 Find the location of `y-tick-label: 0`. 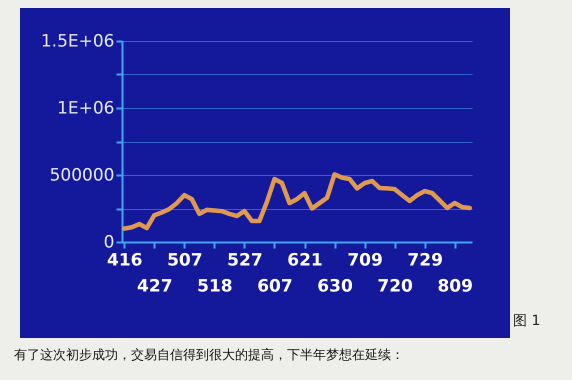

y-tick-label: 0 is located at coordinates (109, 242).